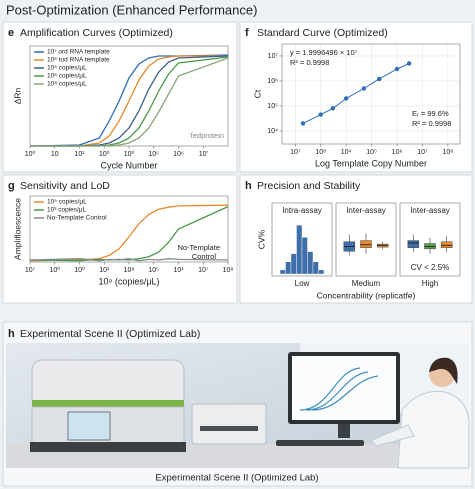 This screenshot has height=489, width=475. What do you see at coordinates (273, 56) in the screenshot?
I see `y-tick-label: 10⁷` at bounding box center [273, 56].